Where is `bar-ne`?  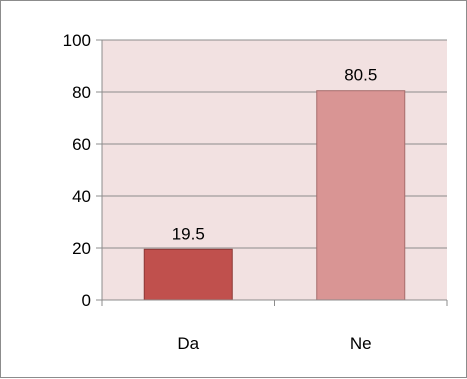 bar-ne is located at coordinates (361, 195).